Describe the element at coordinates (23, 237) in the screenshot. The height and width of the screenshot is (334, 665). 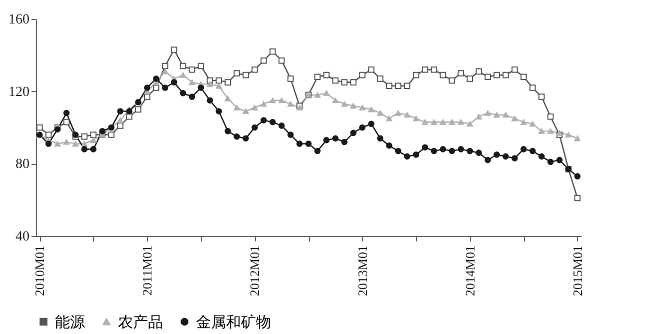
I see `y-tick-label: 40` at that location.